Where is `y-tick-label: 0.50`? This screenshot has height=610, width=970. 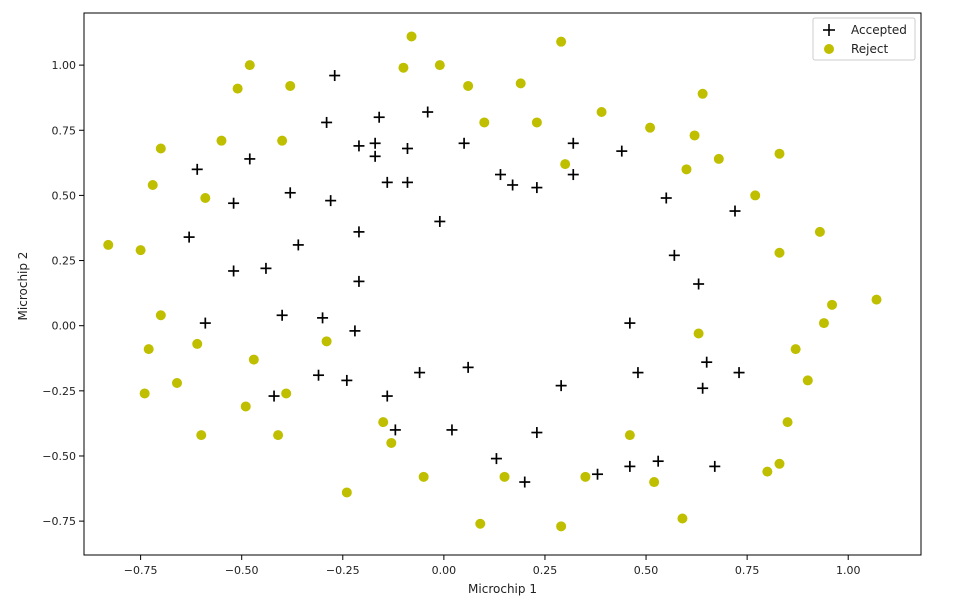 y-tick-label: 0.50 is located at coordinates (64, 195).